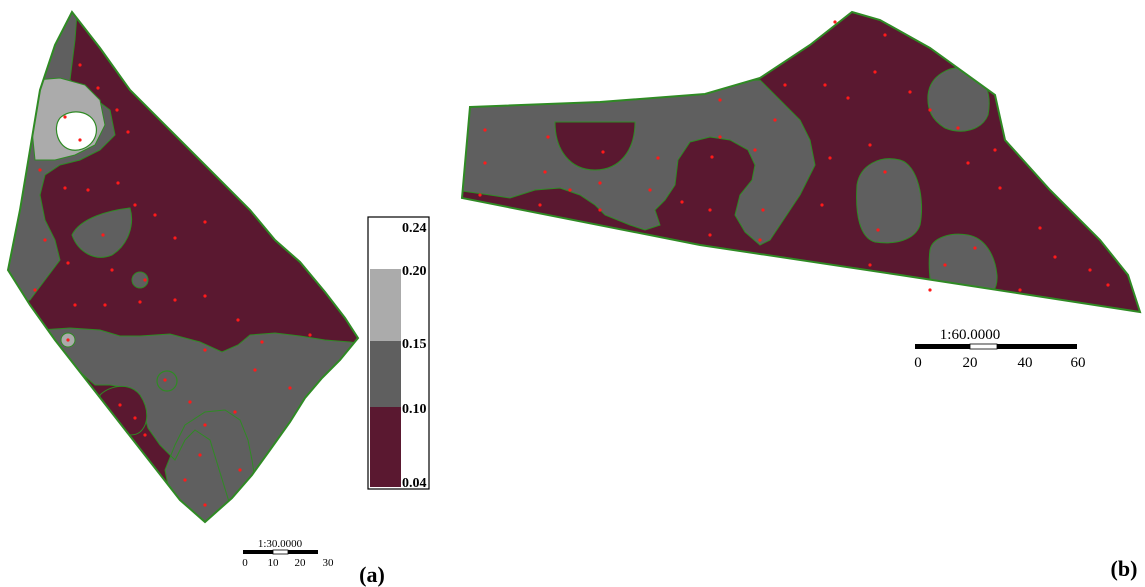 The width and height of the screenshot is (1145, 587). I want to click on panel-b-scale-tick-3: 60, so click(1078, 363).